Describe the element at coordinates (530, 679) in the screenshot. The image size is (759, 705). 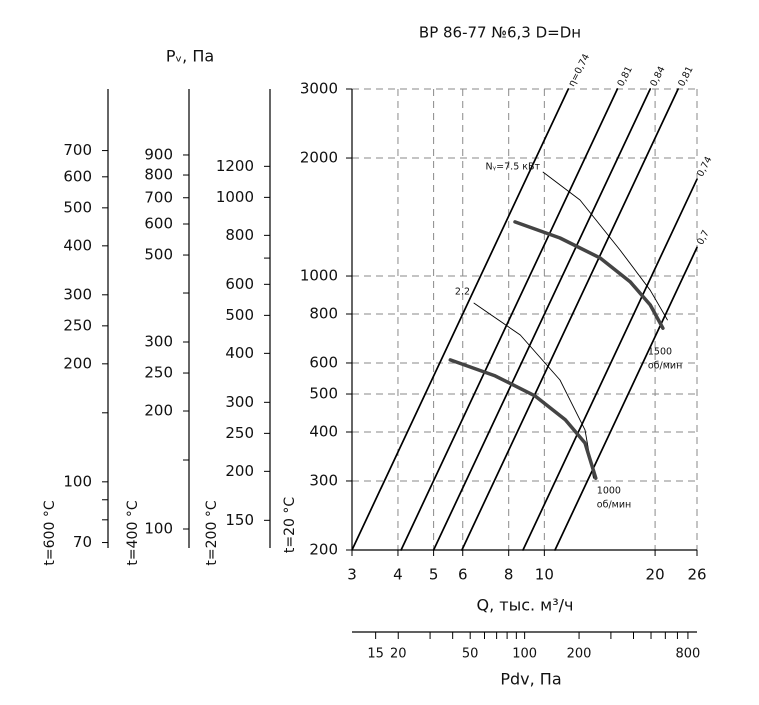
I see `dynamic-scale-title: Pdv, Па` at that location.